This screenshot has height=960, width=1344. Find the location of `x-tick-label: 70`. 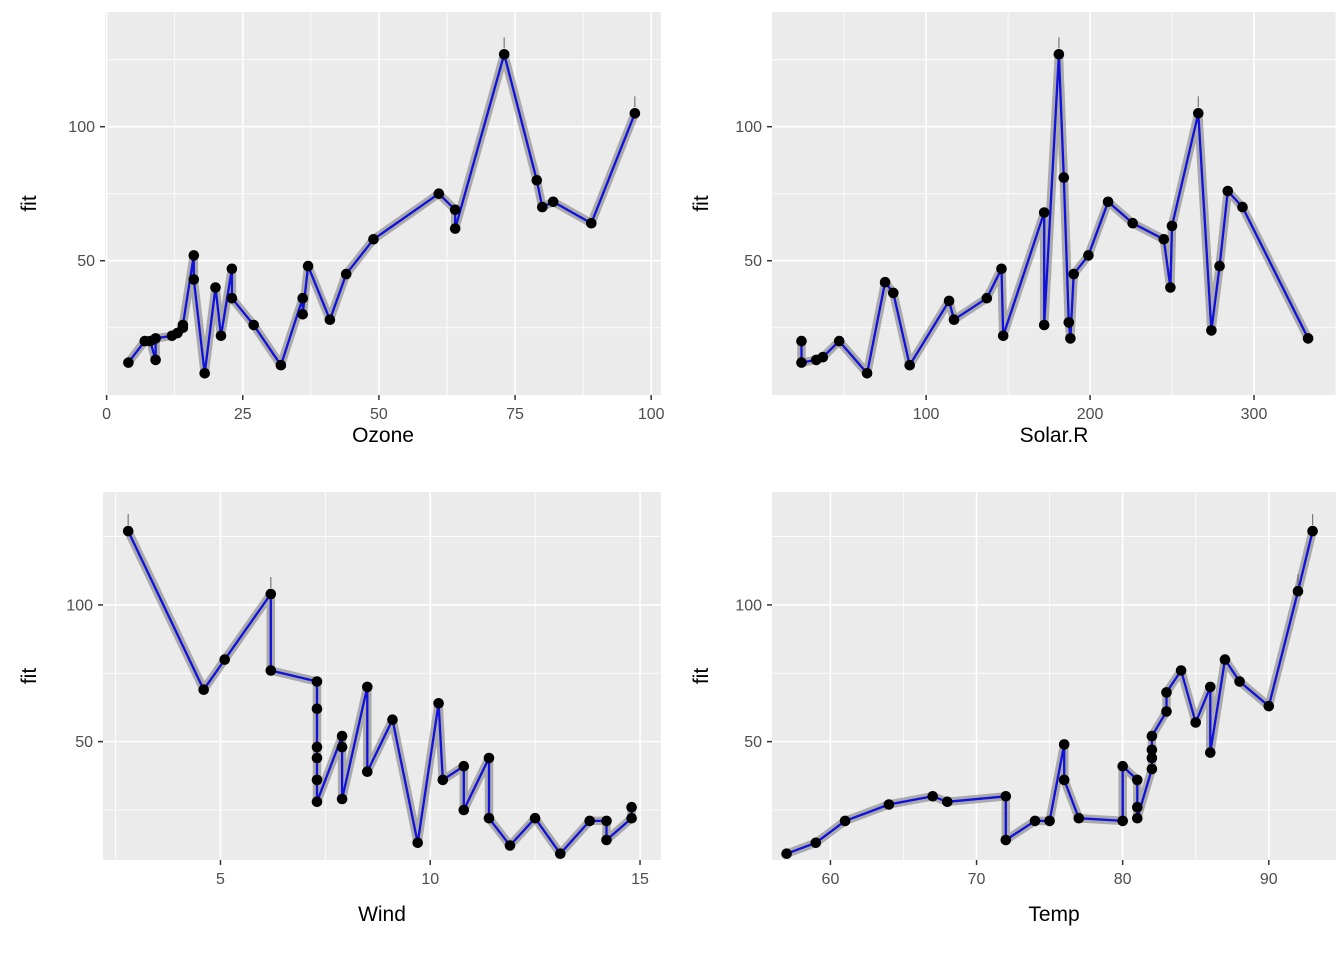

x-tick-label: 70 is located at coordinates (977, 879).